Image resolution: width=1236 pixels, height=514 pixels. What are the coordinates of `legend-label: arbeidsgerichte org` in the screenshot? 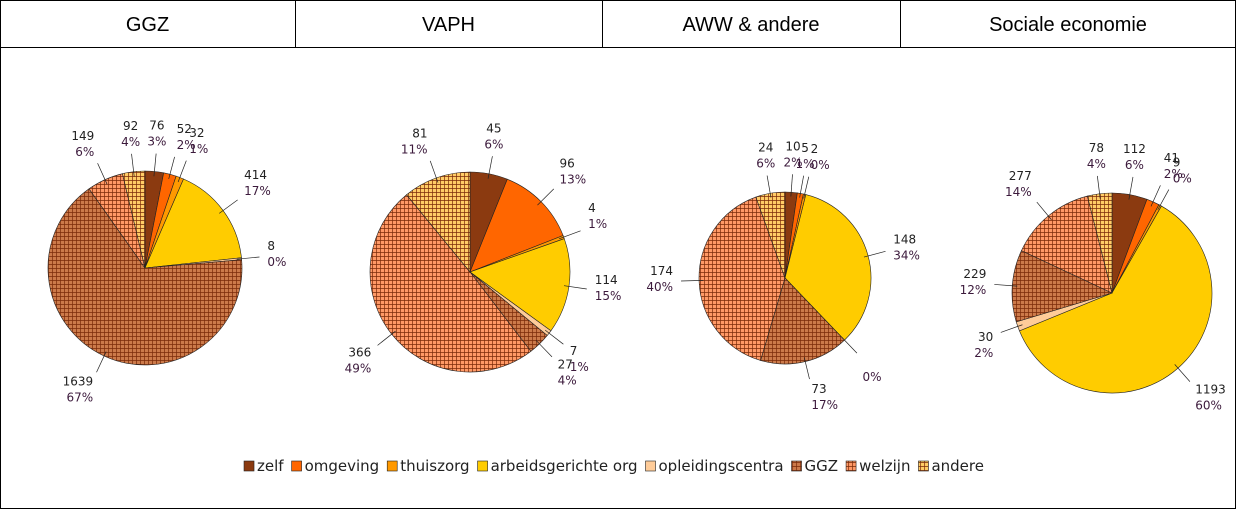 It's located at (564, 466).